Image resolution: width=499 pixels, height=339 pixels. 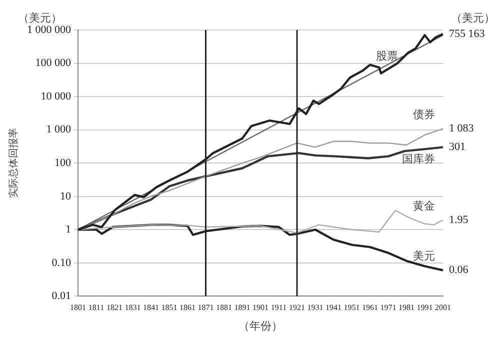 What do you see at coordinates (443, 307) in the screenshot?
I see `x-tick-label: 2001` at bounding box center [443, 307].